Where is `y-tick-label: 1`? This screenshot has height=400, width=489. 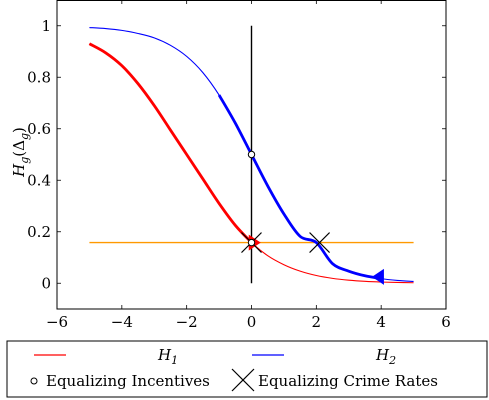 y-tick-label: 1 is located at coordinates (46, 26).